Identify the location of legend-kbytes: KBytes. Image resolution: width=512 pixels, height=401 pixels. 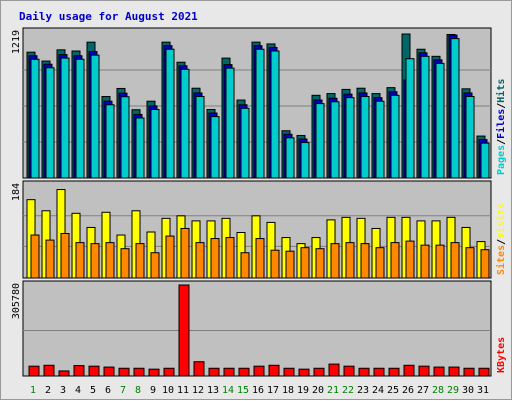
(501, 355).